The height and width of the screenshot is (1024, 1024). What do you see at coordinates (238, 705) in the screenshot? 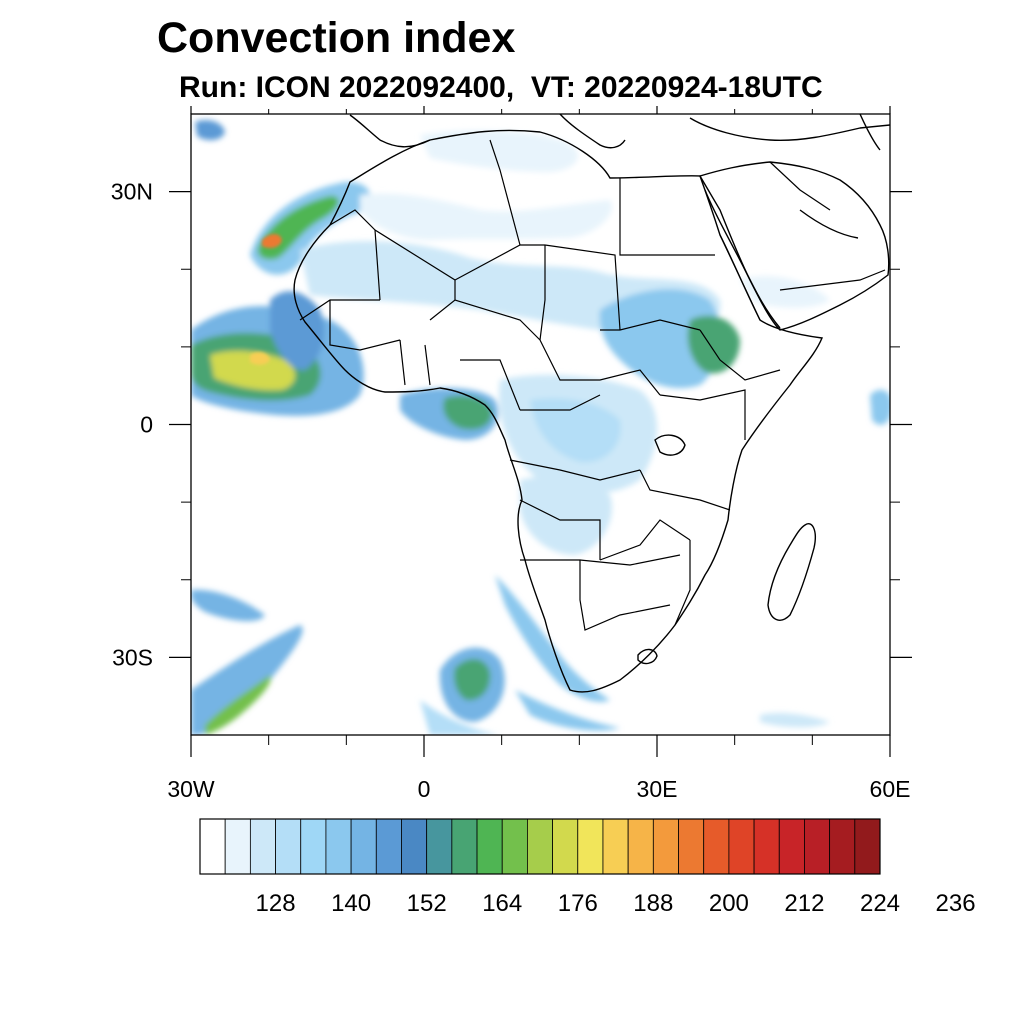
I see `field-sw-atlantic-core` at bounding box center [238, 705].